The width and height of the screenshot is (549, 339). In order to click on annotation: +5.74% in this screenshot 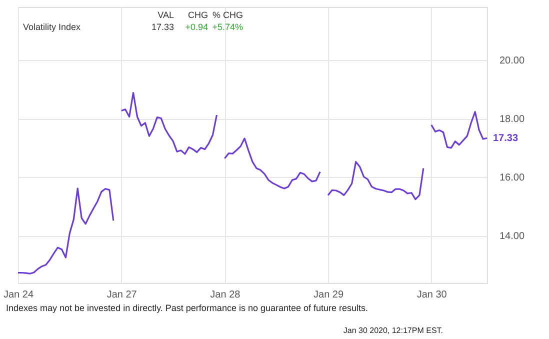, I will do `click(227, 27)`.